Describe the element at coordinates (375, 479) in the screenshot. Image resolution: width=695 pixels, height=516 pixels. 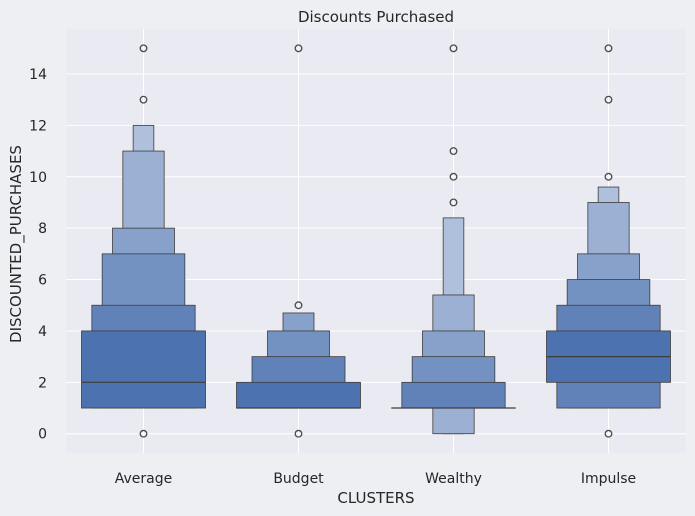
I see `x-tick-labels: Average Budget Wealthy Impulse` at that location.